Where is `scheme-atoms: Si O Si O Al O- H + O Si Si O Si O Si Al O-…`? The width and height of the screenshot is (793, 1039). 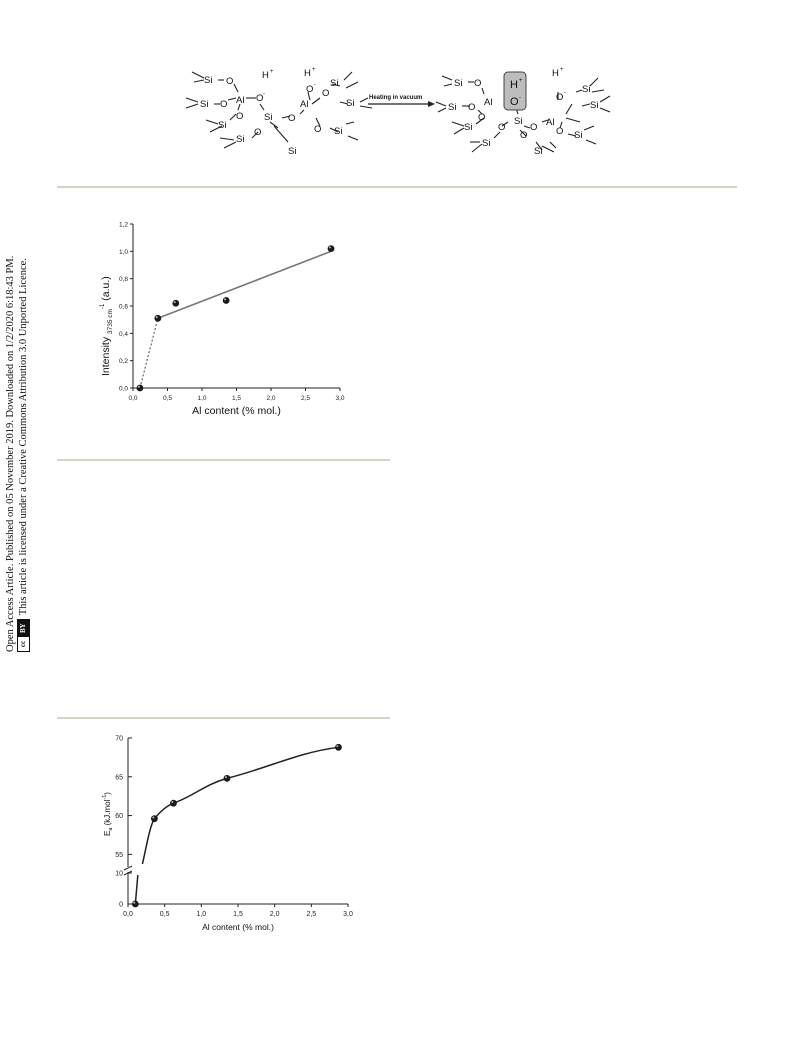 scheme-atoms: Si O Si O Al O- H + O Si Si O Si O Si Al O-… is located at coordinates (399, 112).